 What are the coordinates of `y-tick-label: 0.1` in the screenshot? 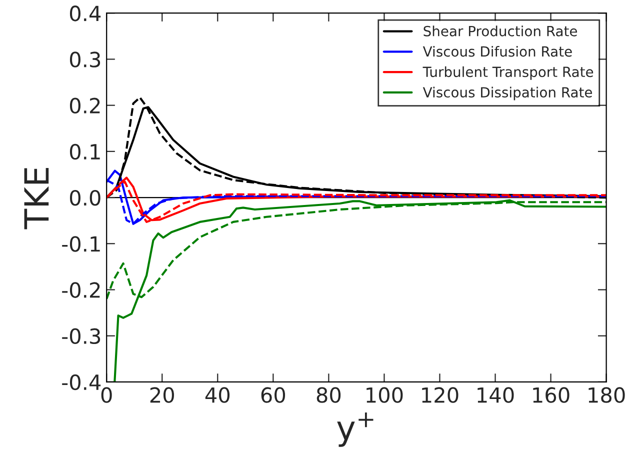 It's located at (85, 152).